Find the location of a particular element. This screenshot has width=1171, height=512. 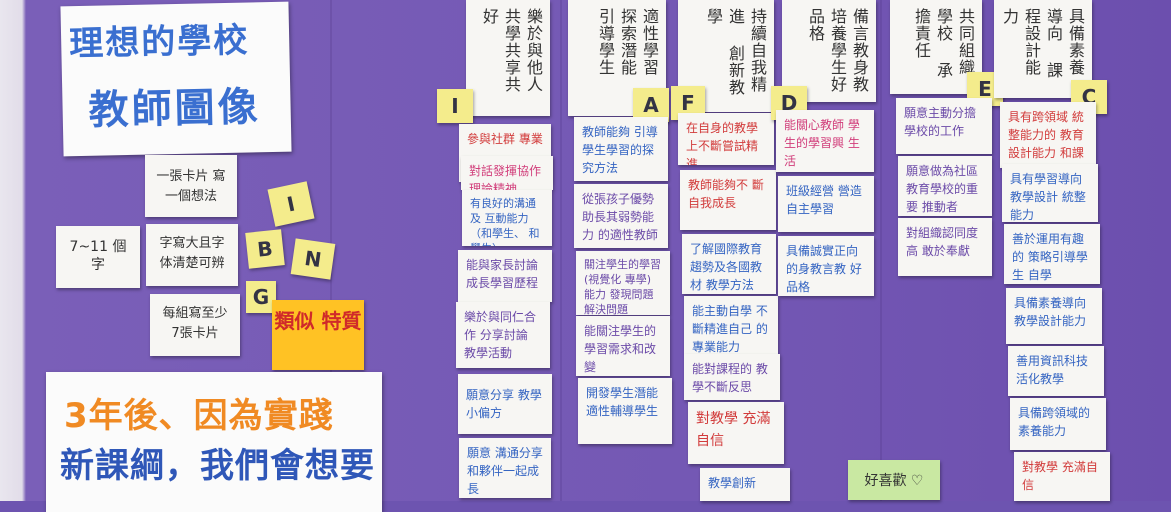

idea-card: 能關注學生的 學習需求和改變 is located at coordinates (623, 346).